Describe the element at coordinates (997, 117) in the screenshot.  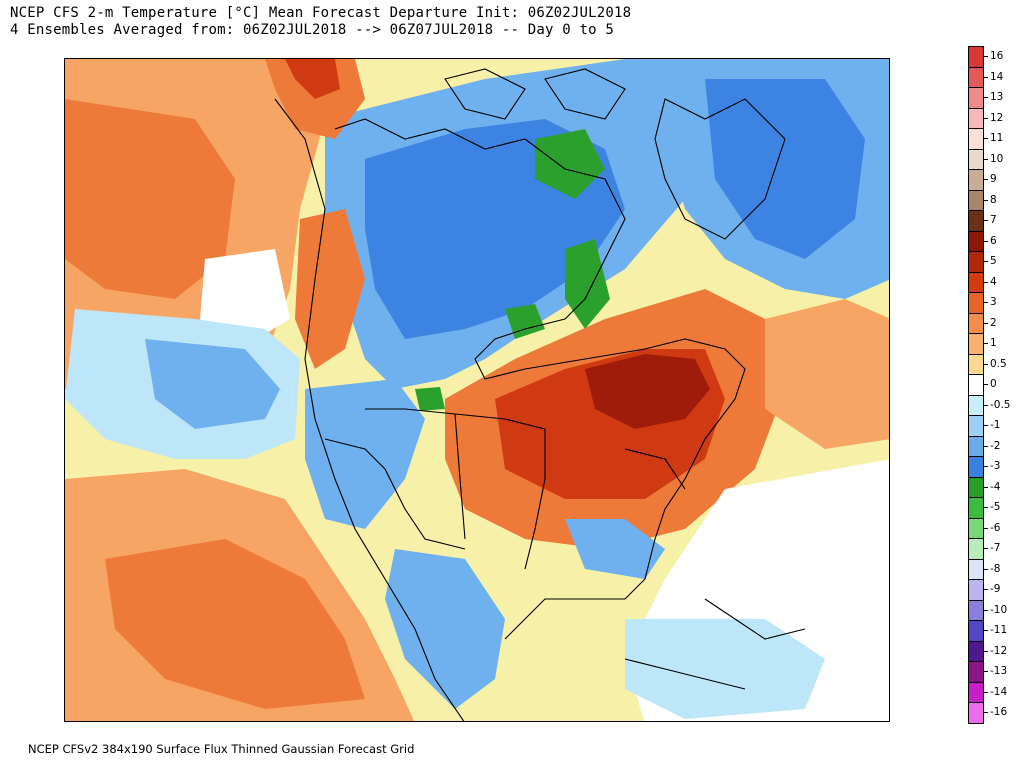
I see `legend-label: 12` at that location.